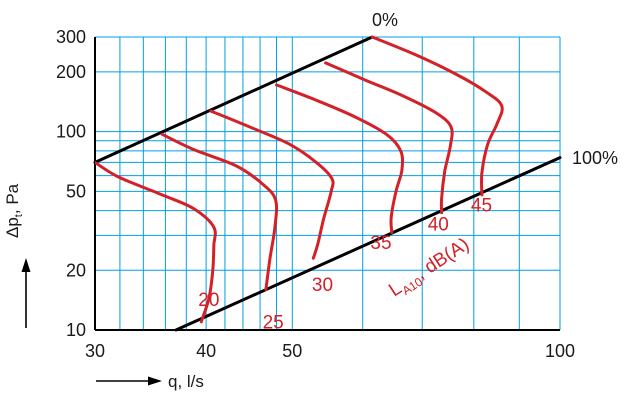  Describe the element at coordinates (322, 285) in the screenshot. I see `series-label-30: 30` at that location.